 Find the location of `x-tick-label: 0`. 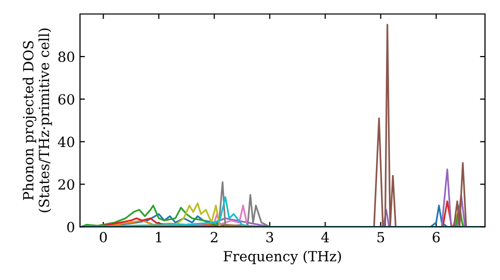

x-tick-label: 0 is located at coordinates (103, 237).